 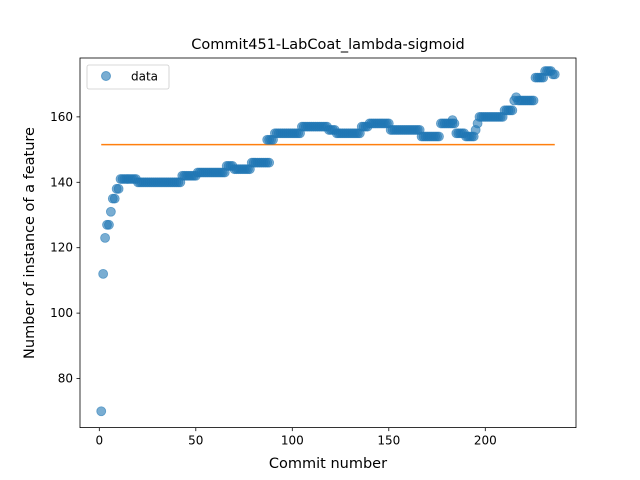 What do you see at coordinates (99, 441) in the screenshot?
I see `x-tick-label: 0` at bounding box center [99, 441].